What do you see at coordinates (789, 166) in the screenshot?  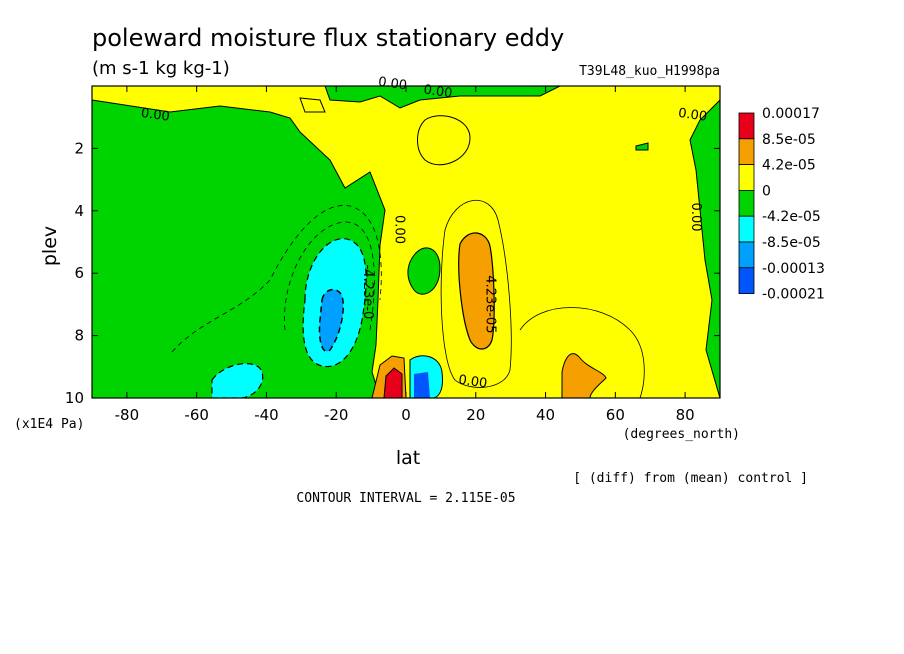 I see `legend-label: 4.2e-05` at bounding box center [789, 166].